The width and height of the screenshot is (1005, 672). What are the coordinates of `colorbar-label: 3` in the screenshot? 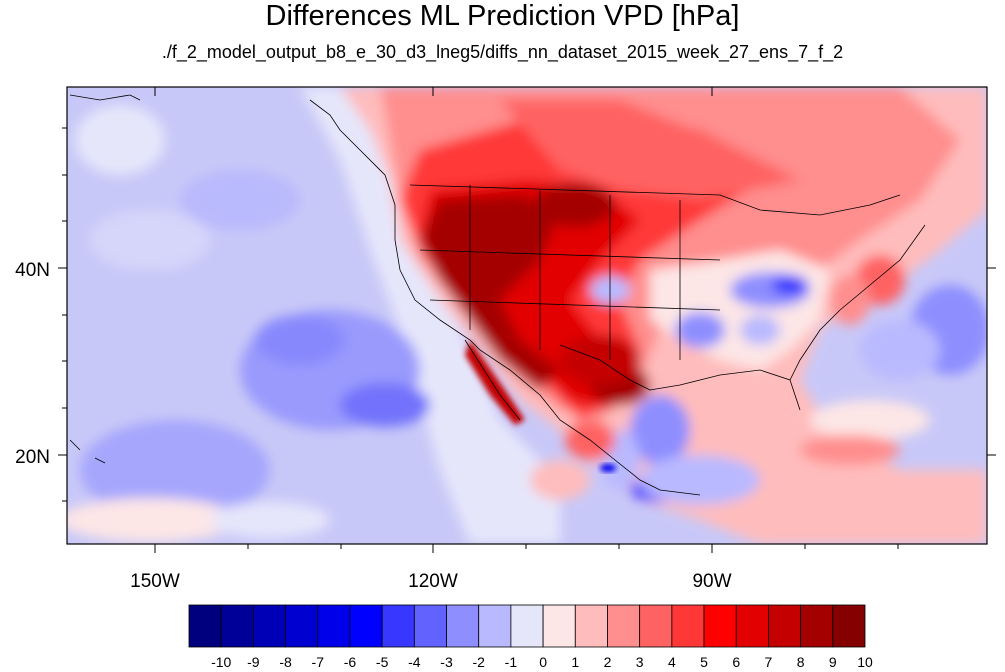 It's located at (640, 662).